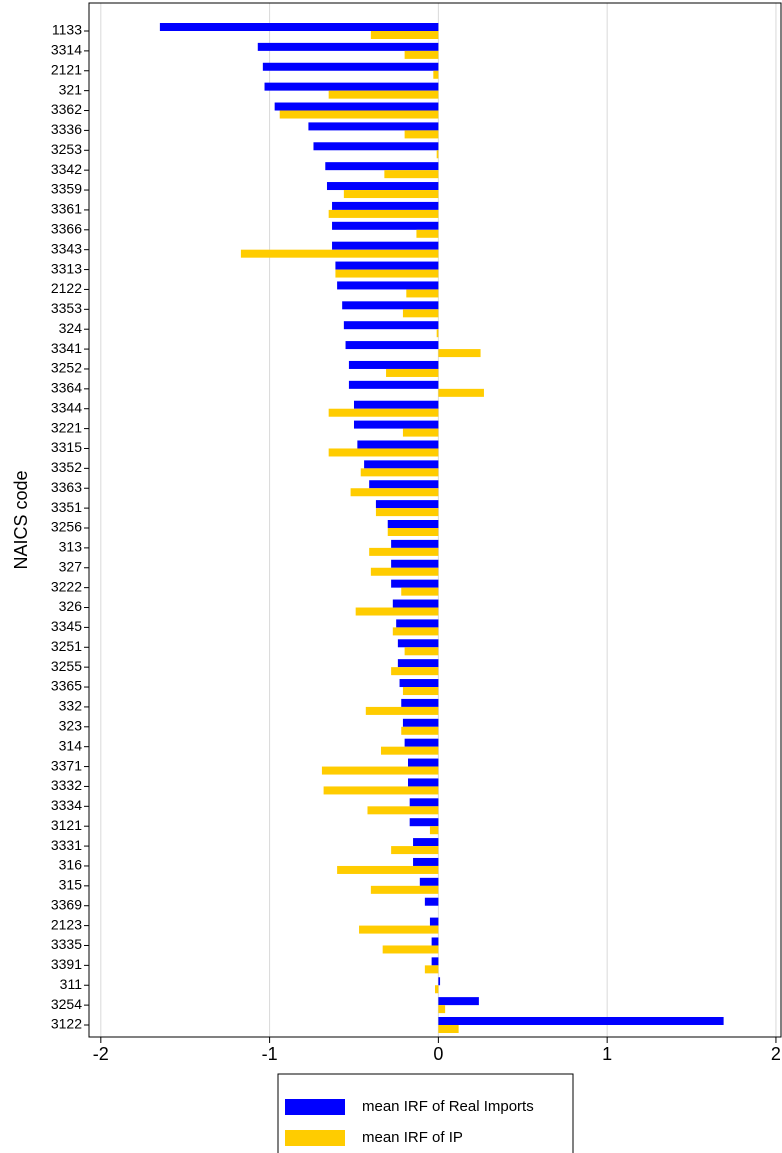 Image resolution: width=782 pixels, height=1153 pixels. I want to click on y-tick-label: 321, so click(71, 89).